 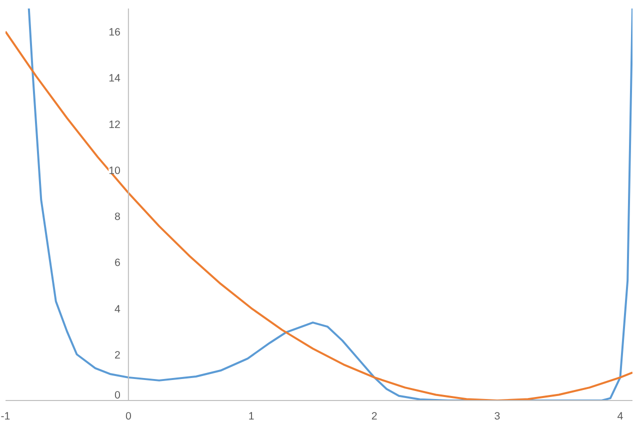 What do you see at coordinates (251, 416) in the screenshot?
I see `x-tick-label: 1` at bounding box center [251, 416].